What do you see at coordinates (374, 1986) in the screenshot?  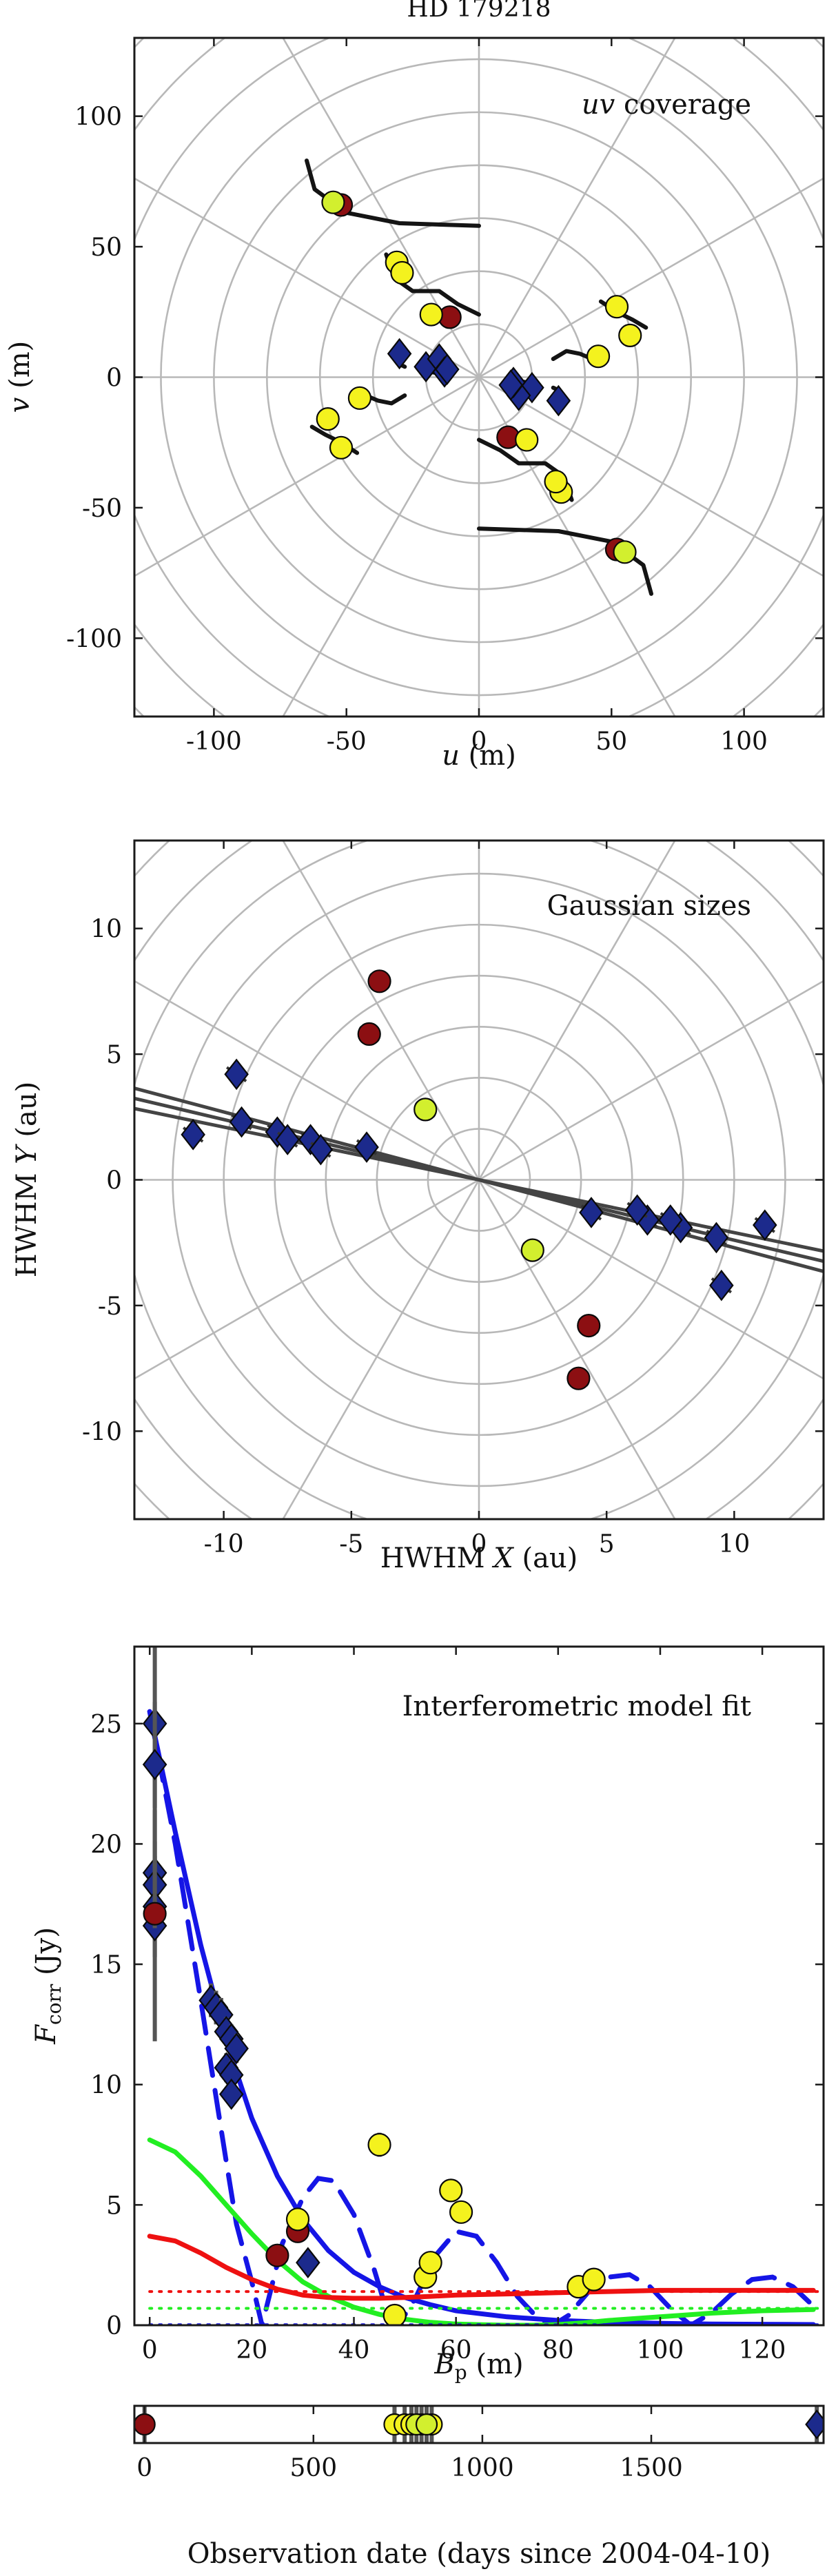 I see `model-points` at bounding box center [374, 1986].